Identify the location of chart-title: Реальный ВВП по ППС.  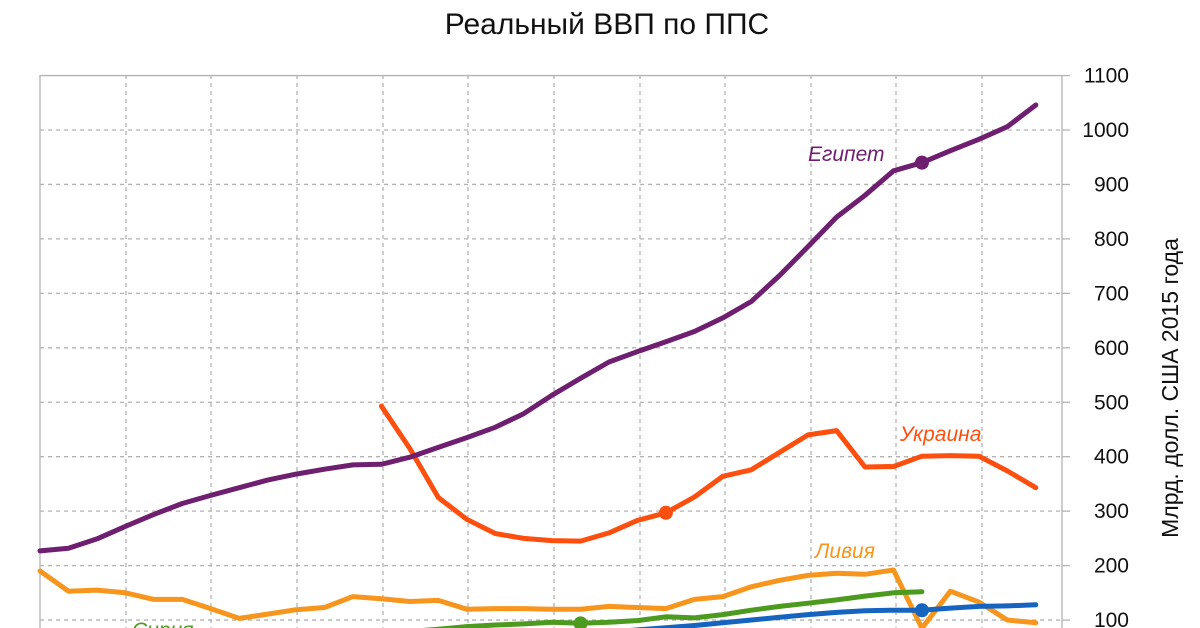
(607, 24).